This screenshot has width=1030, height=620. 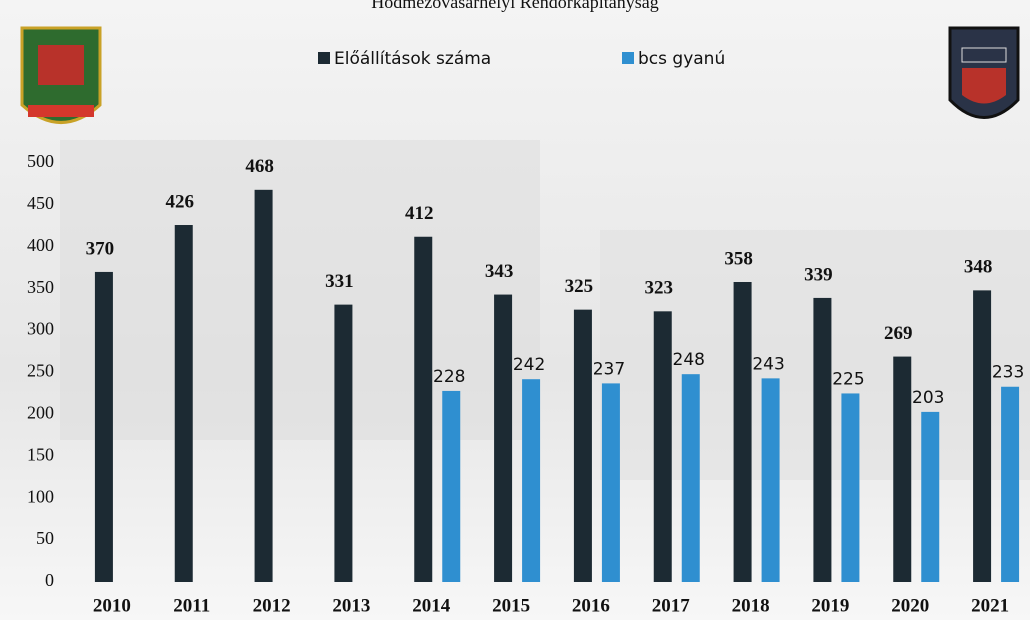 I want to click on y-tick-label: 450, so click(x=40, y=203).